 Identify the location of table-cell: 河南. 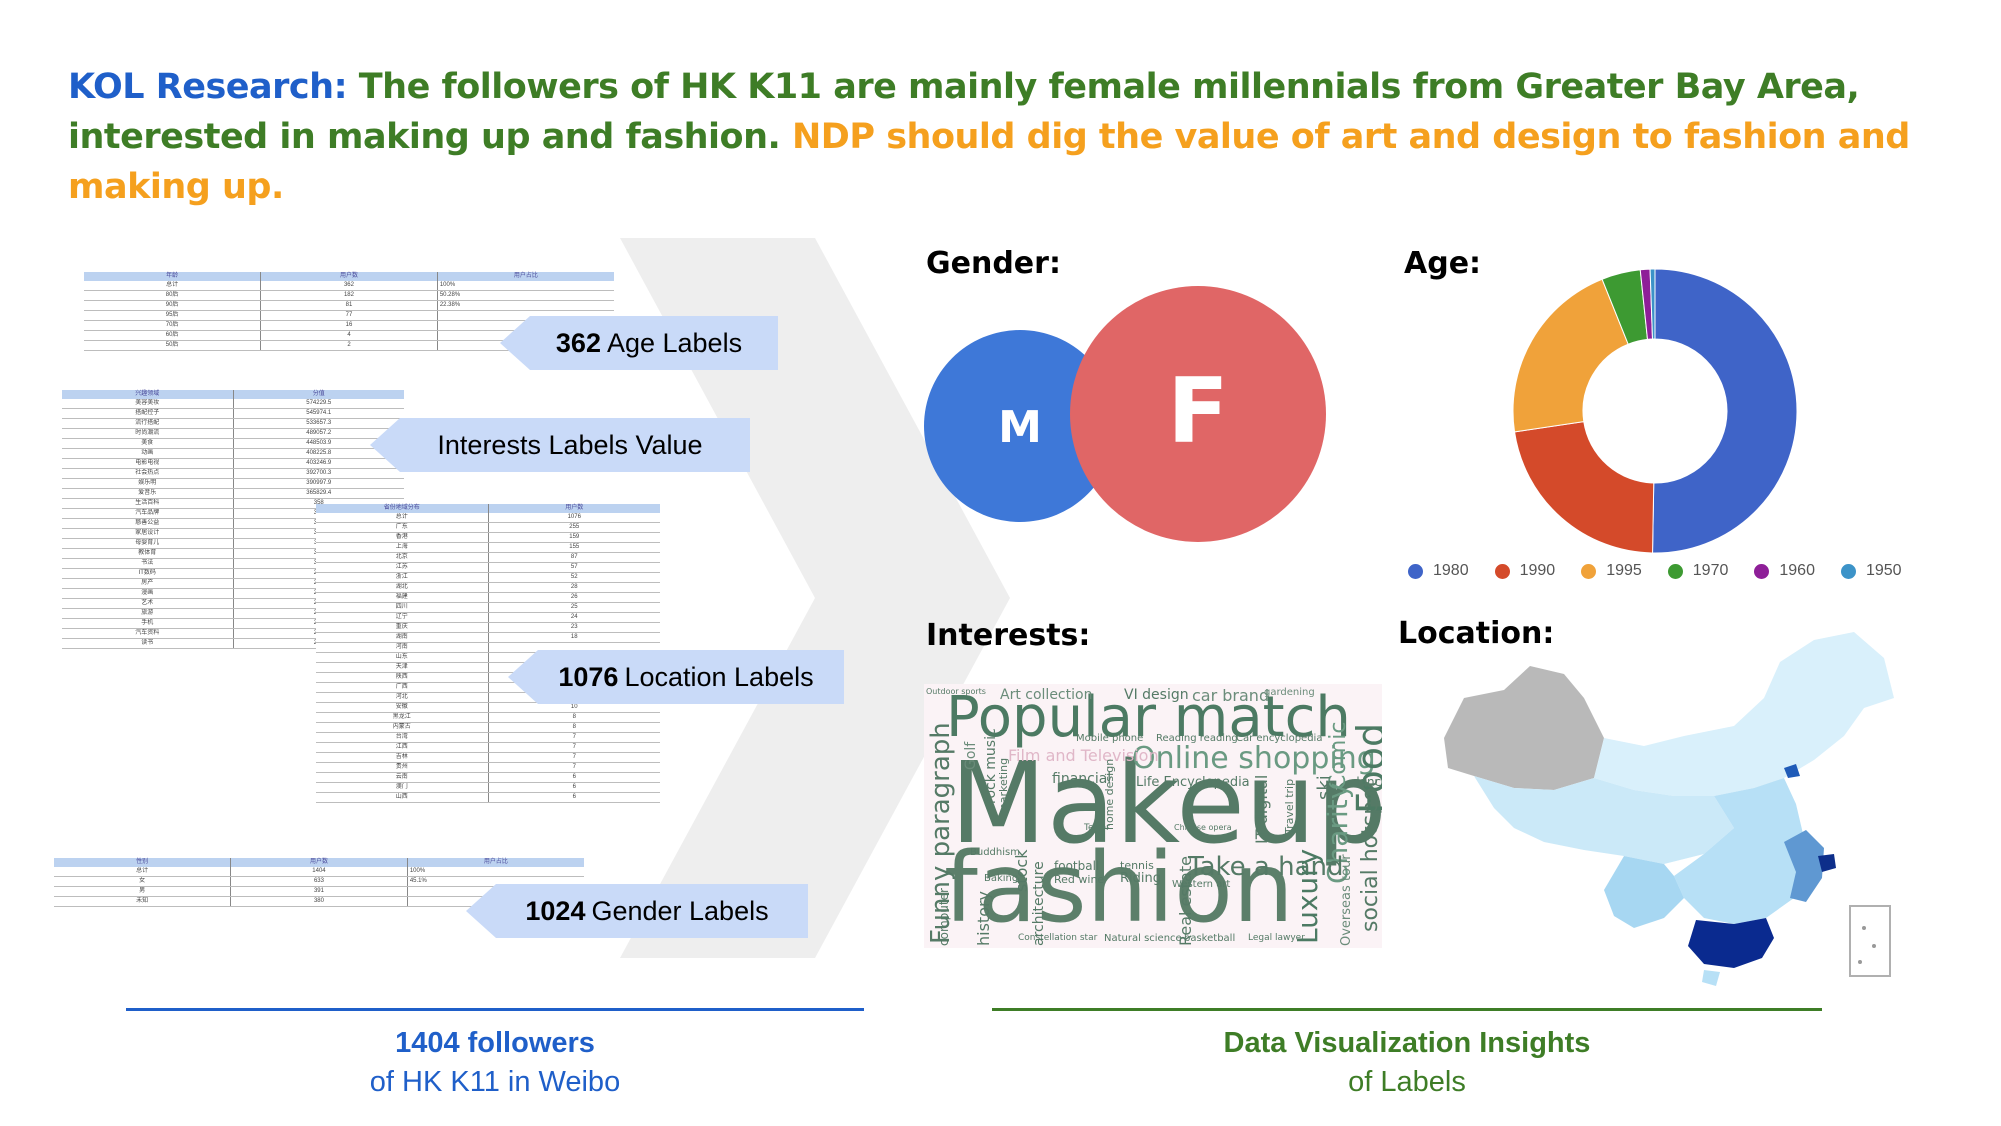
(402, 647).